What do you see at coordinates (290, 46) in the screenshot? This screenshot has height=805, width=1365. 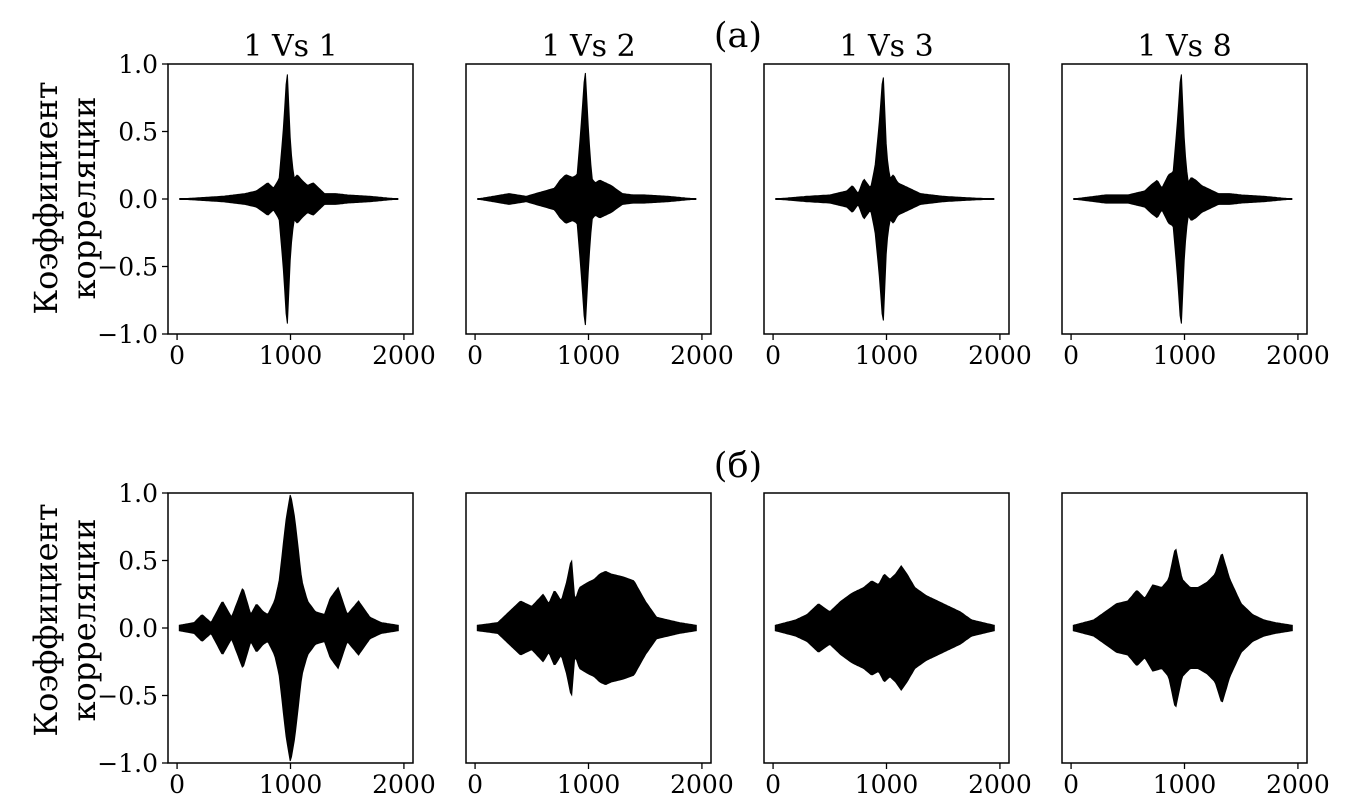 I see `subplot-title: 1 Vs 1` at bounding box center [290, 46].